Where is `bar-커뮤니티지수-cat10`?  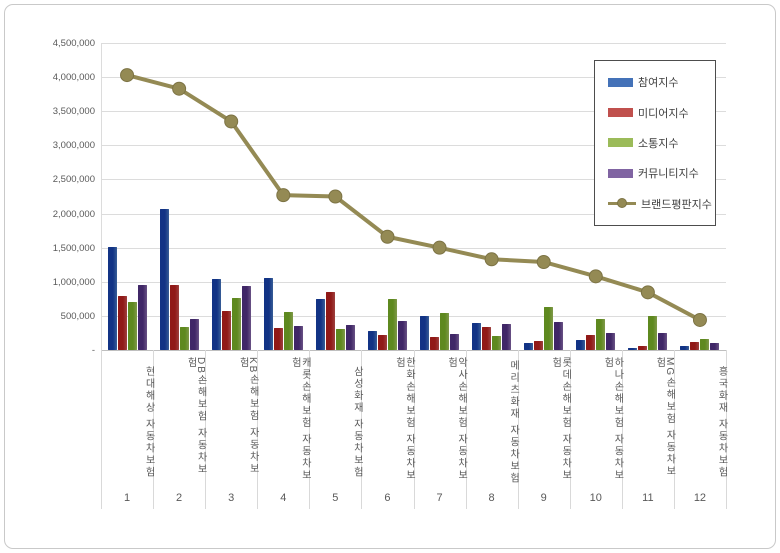
bar-커뮤니티지수-cat10 is located at coordinates (611, 341).